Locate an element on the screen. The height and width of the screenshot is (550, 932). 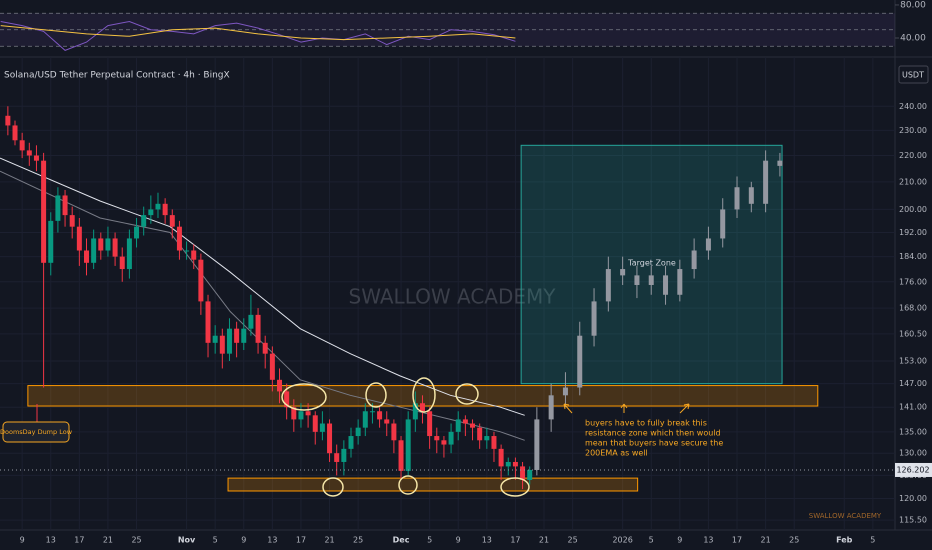
zone is located at coordinates (651, 264).